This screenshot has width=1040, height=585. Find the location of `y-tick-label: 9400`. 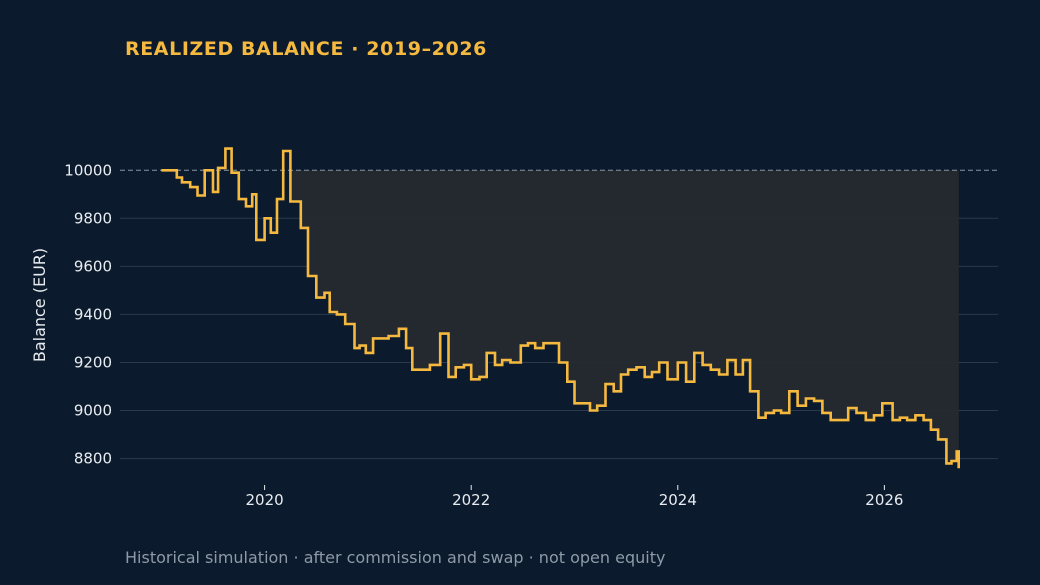

y-tick-label: 9400 is located at coordinates (93, 314).